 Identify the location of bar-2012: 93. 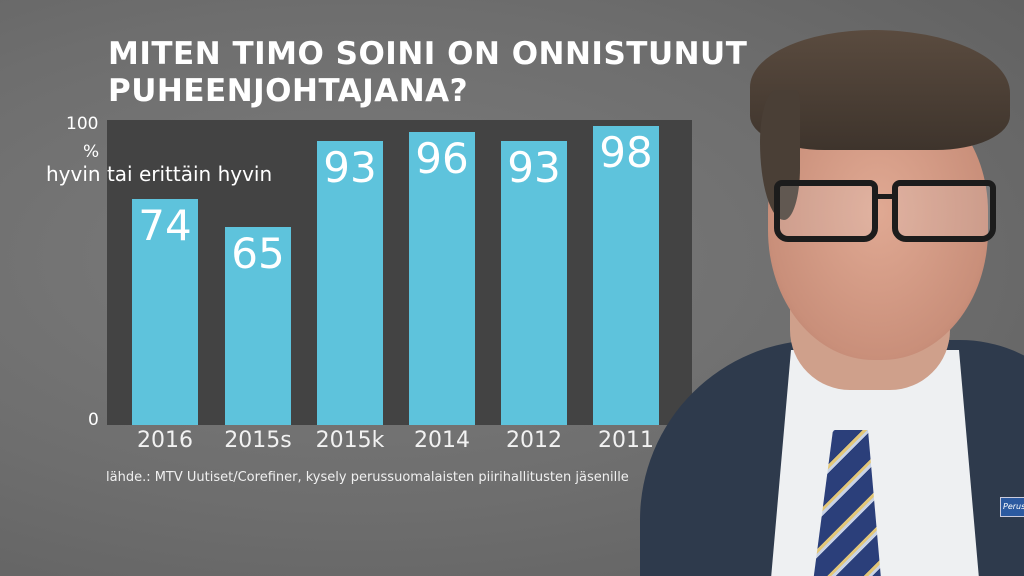
(534, 283).